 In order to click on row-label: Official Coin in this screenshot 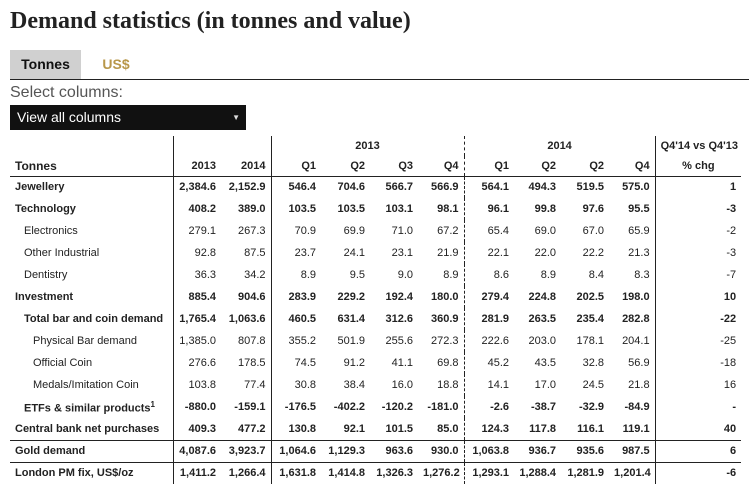, I will do `click(91, 363)`.